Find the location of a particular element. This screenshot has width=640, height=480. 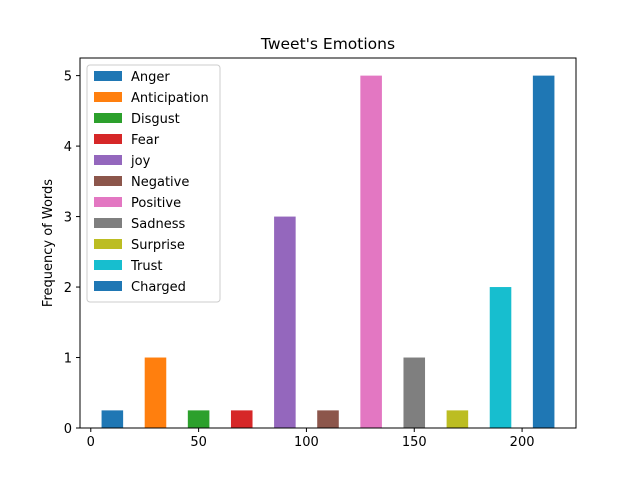

x-tick-label: 150 is located at coordinates (414, 442).